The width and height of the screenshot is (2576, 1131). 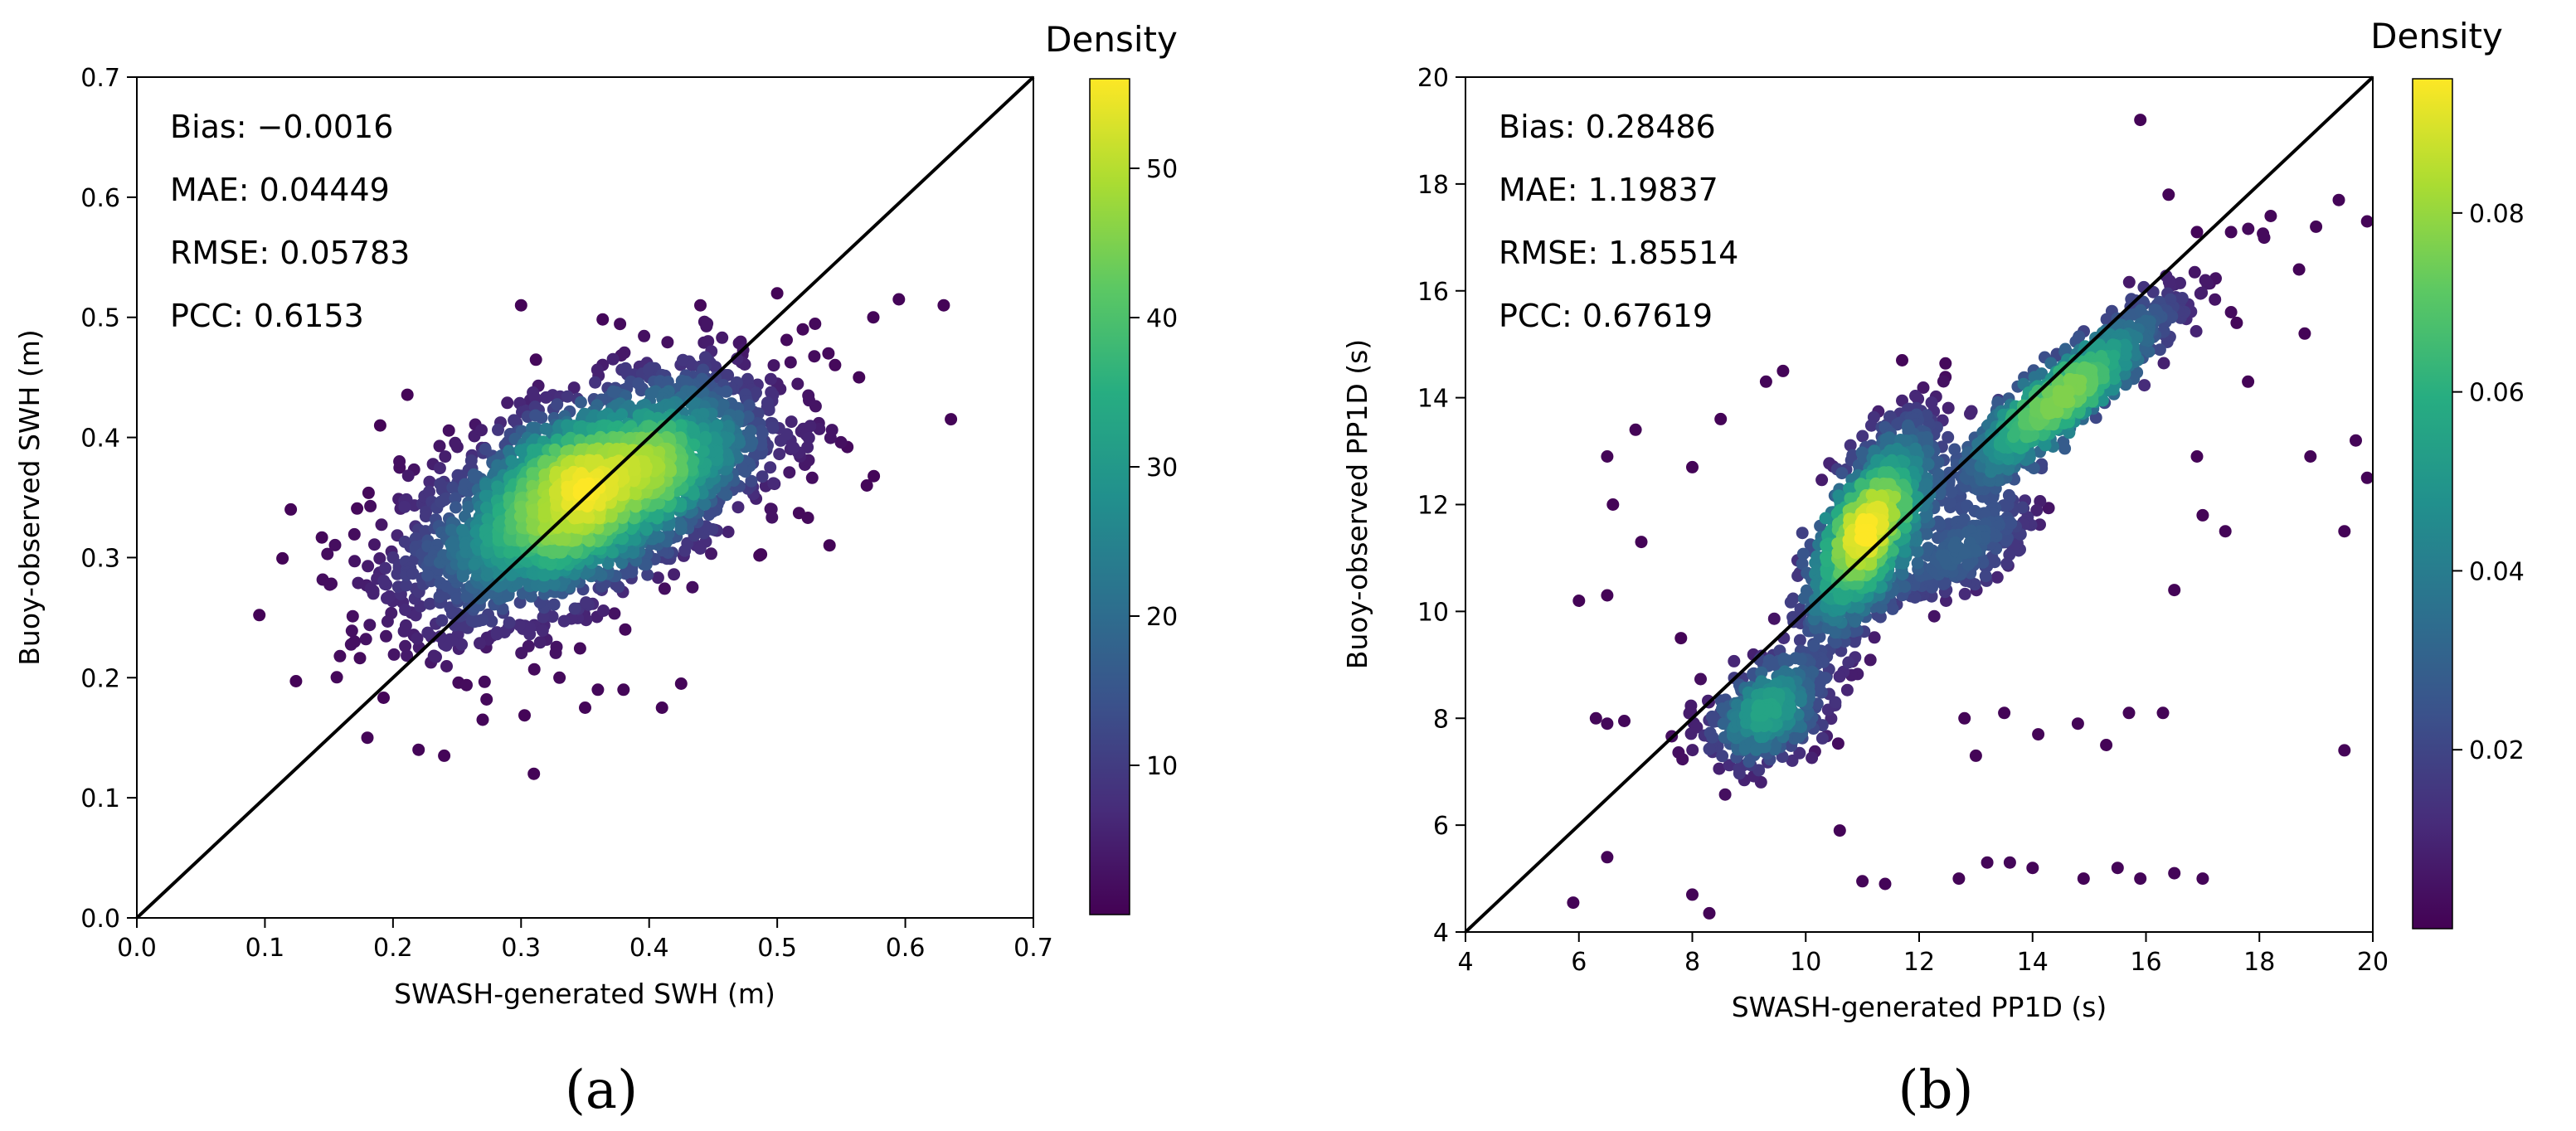 I want to click on stat-line: MAE: 0.04449, so click(x=280, y=190).